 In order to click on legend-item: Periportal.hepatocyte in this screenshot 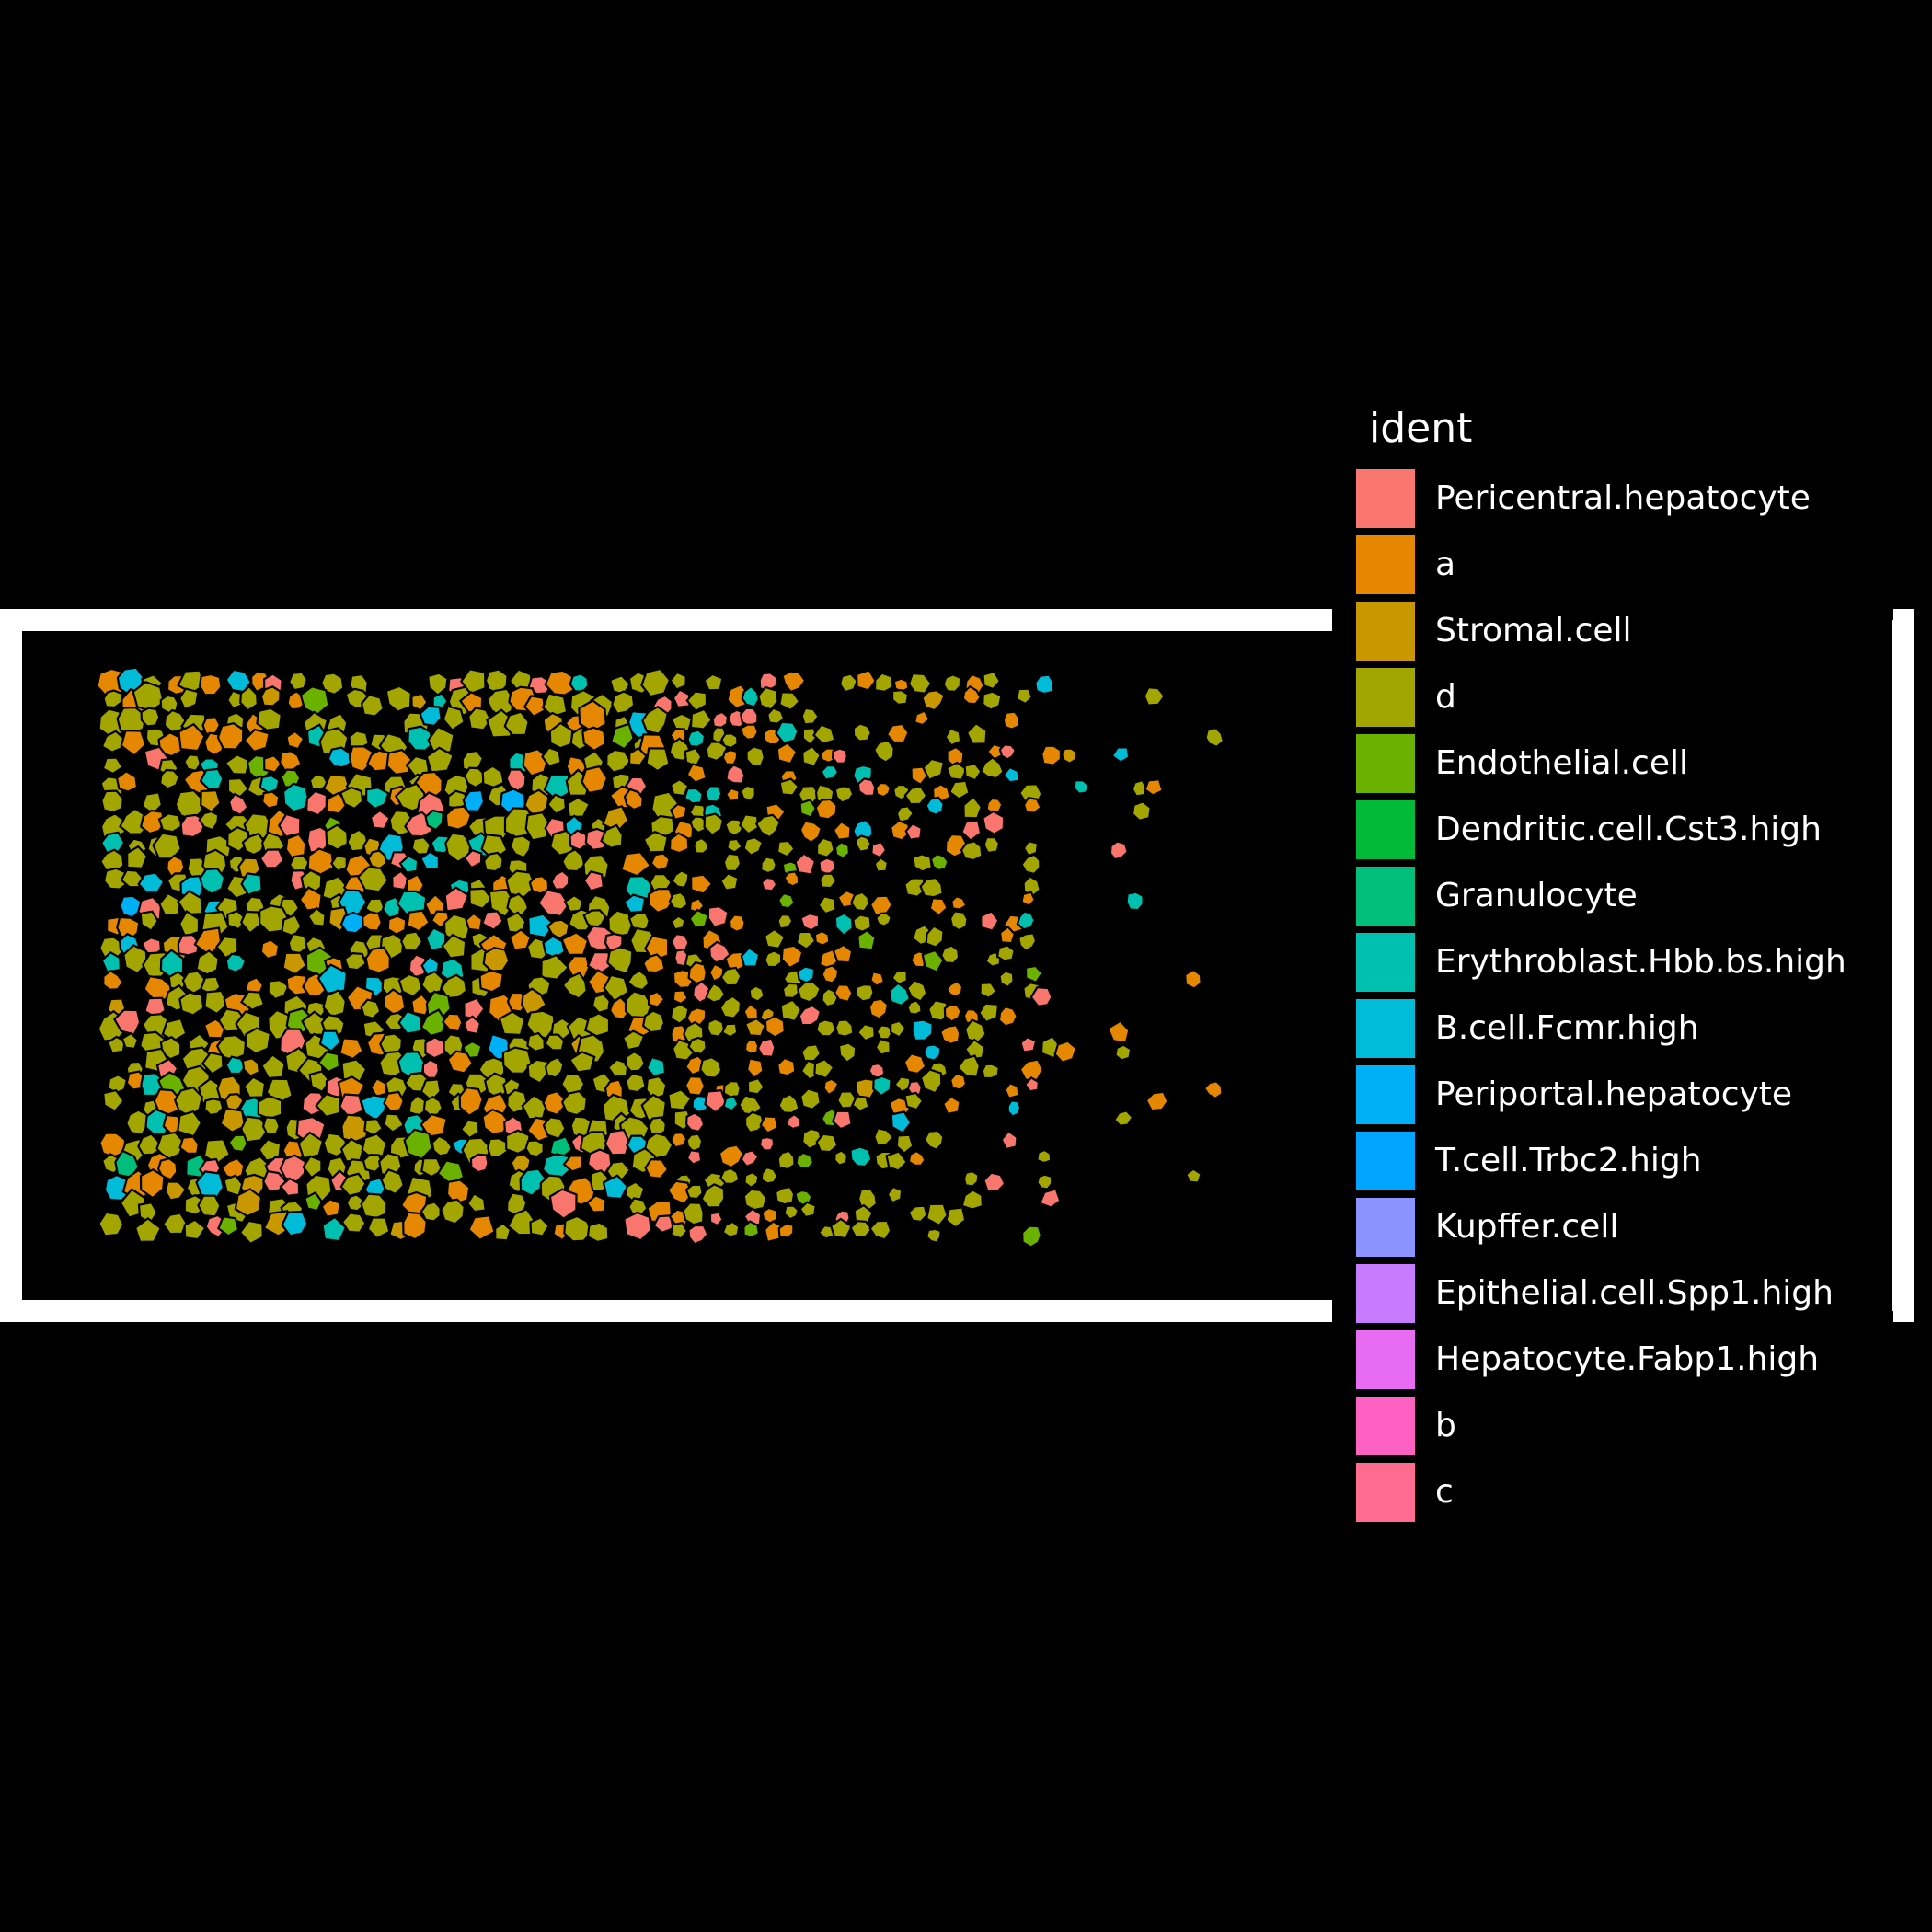, I will do `click(1632, 1097)`.